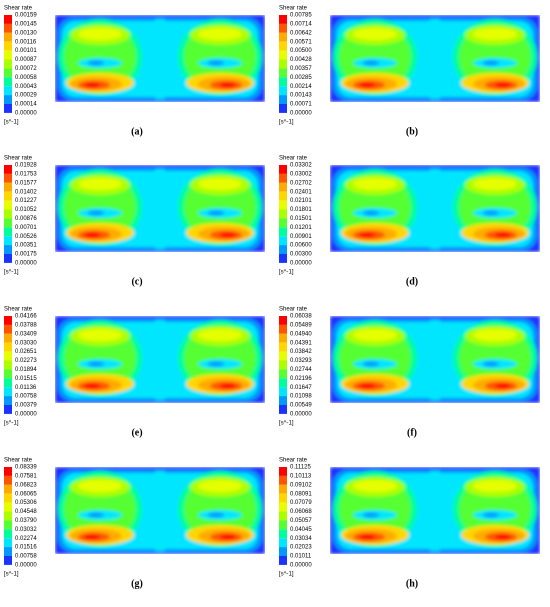 This screenshot has width=550, height=607. I want to click on level-label: 0.03030, so click(26, 343).